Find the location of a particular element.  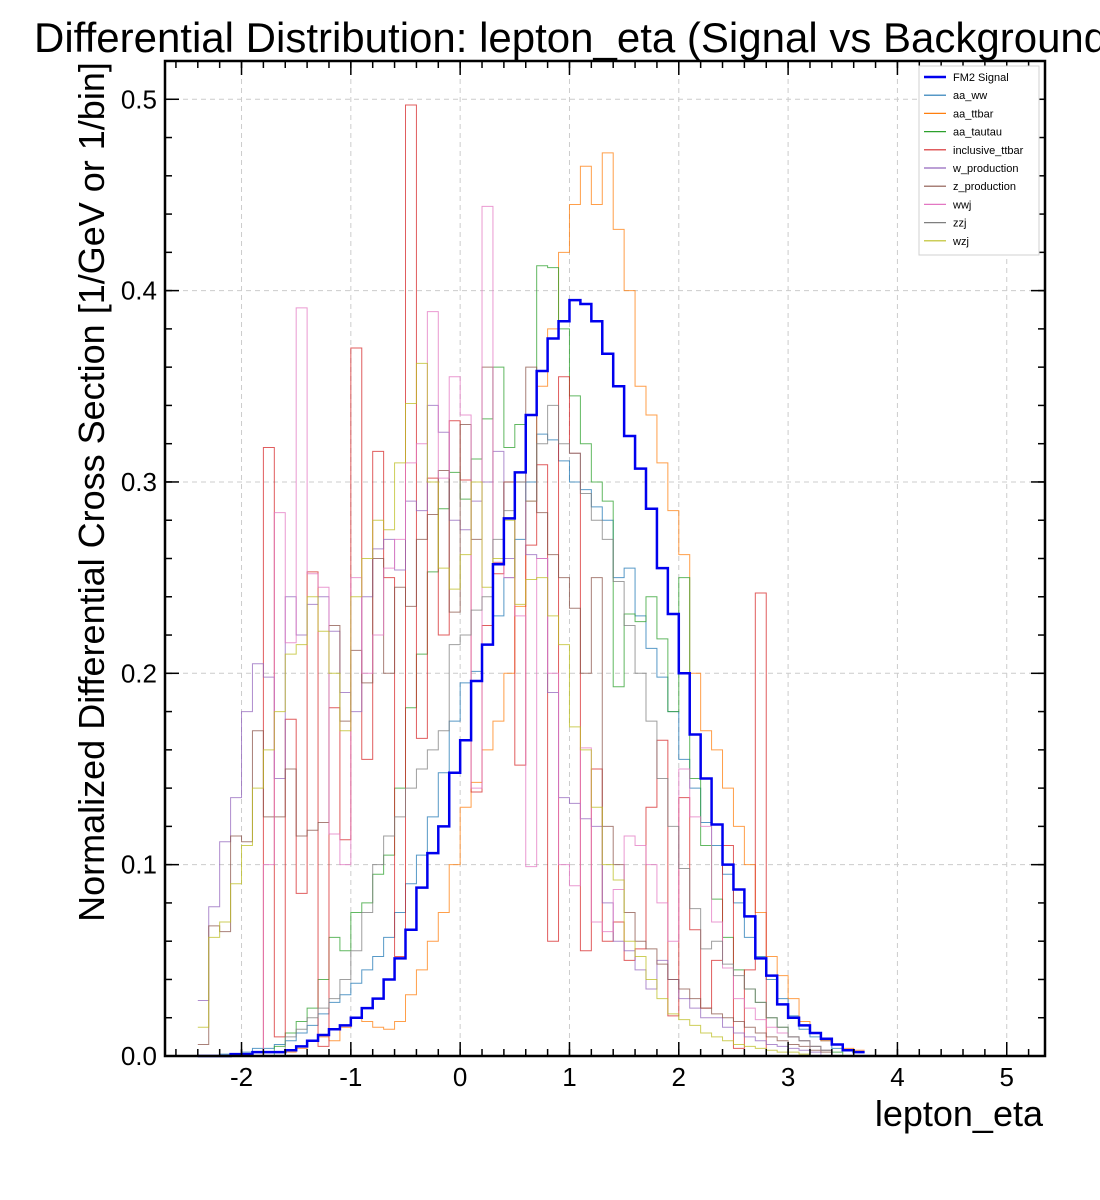

legend-entry-aa-tautau: aa_tautau is located at coordinates (963, 133).